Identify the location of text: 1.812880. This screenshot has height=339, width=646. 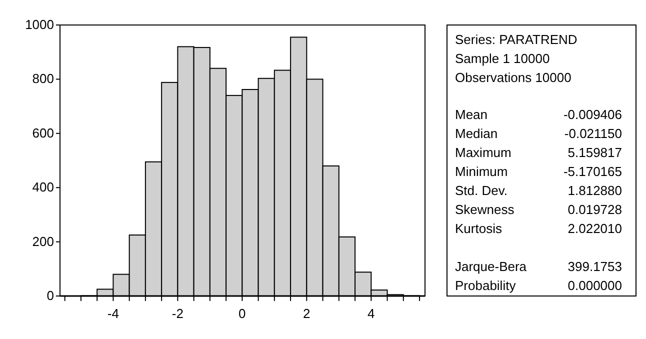
(595, 190).